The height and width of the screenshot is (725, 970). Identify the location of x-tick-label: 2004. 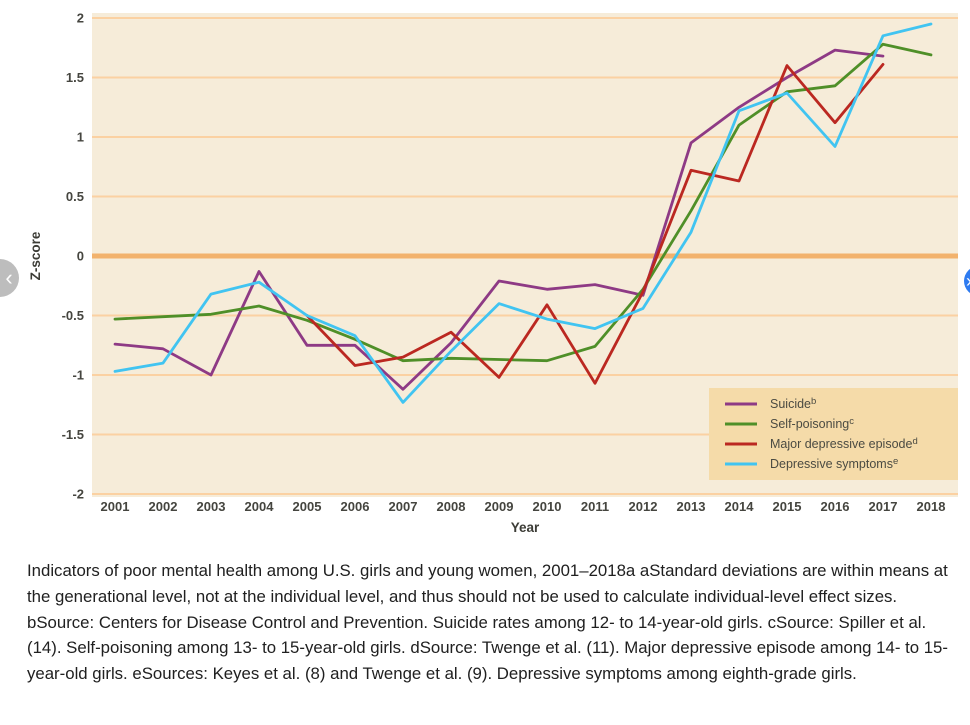
(260, 506).